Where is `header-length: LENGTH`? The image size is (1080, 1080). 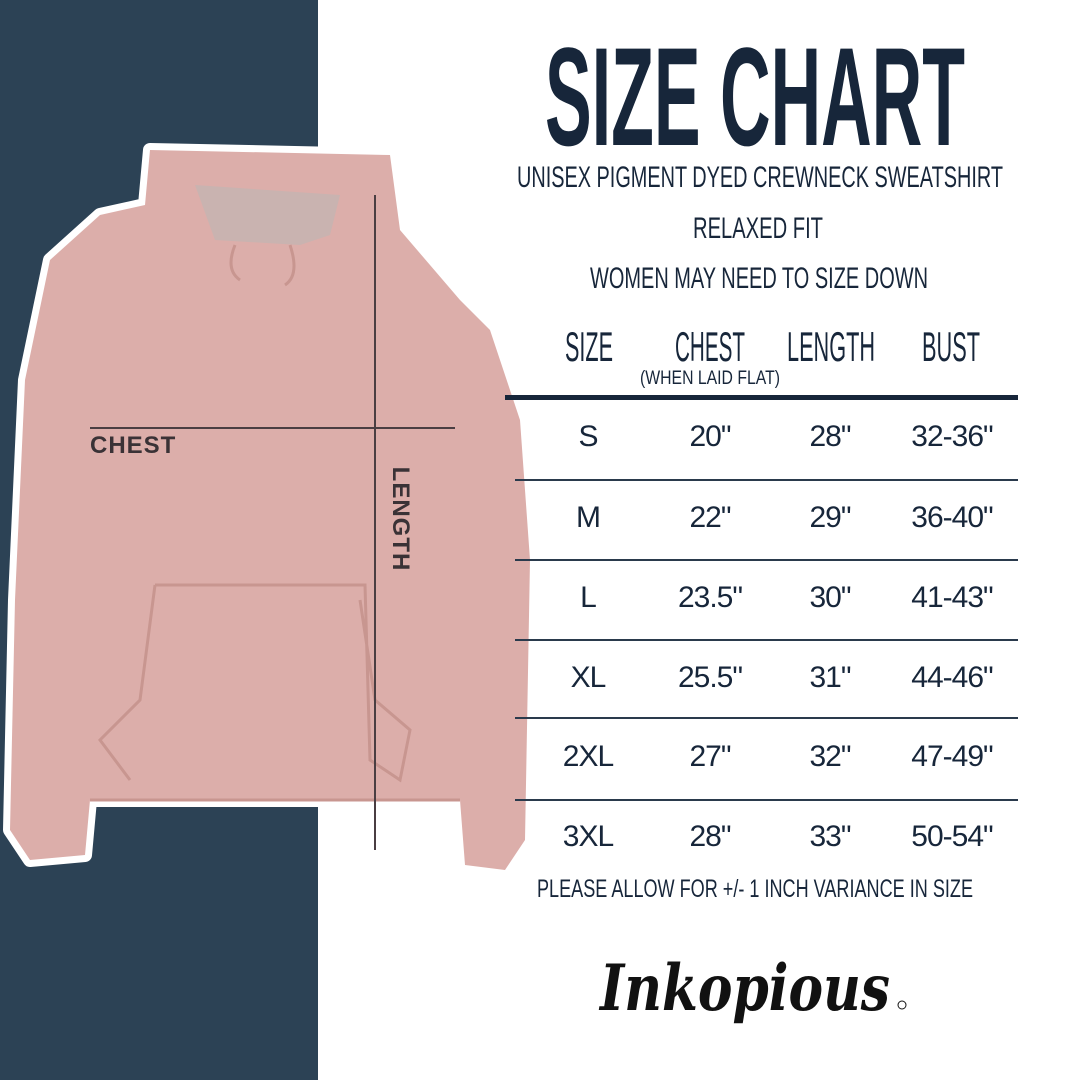
header-length: LENGTH is located at coordinates (831, 346).